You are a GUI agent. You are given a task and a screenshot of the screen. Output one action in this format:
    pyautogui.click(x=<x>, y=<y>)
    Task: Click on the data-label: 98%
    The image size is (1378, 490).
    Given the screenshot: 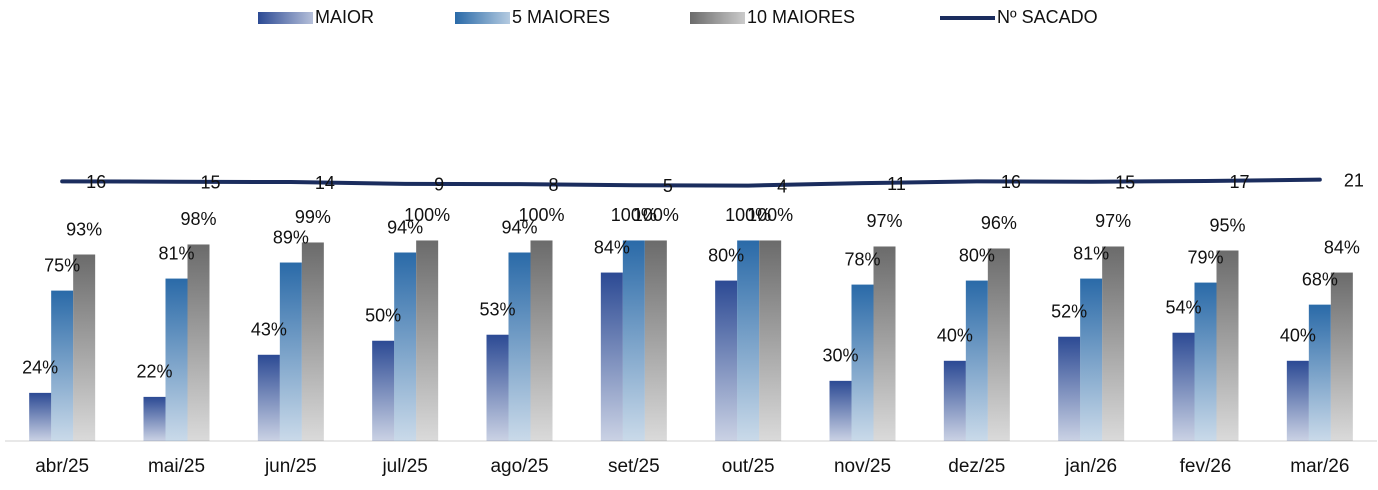 What is the action you would take?
    pyautogui.click(x=198, y=219)
    